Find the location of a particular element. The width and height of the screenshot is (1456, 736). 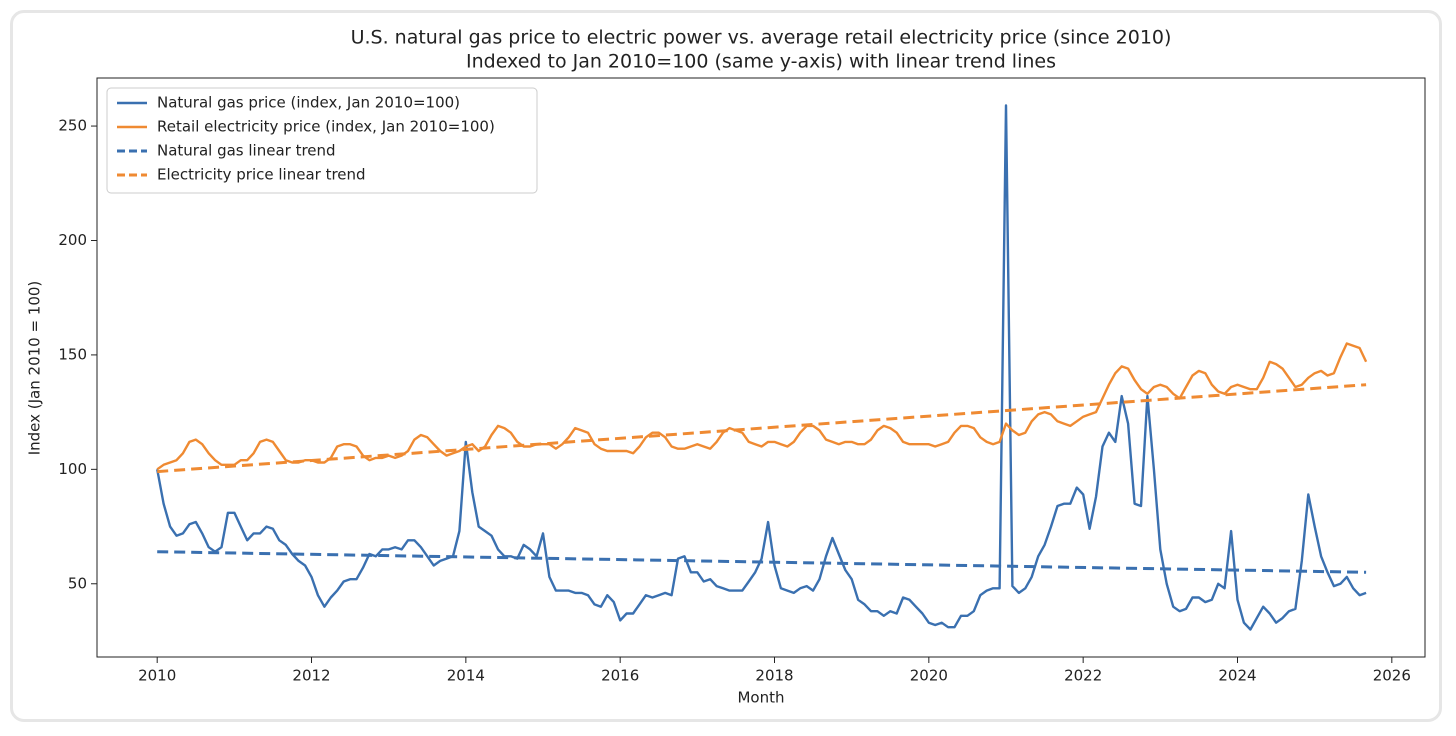

legend-label: Natural gas linear trend is located at coordinates (246, 151).